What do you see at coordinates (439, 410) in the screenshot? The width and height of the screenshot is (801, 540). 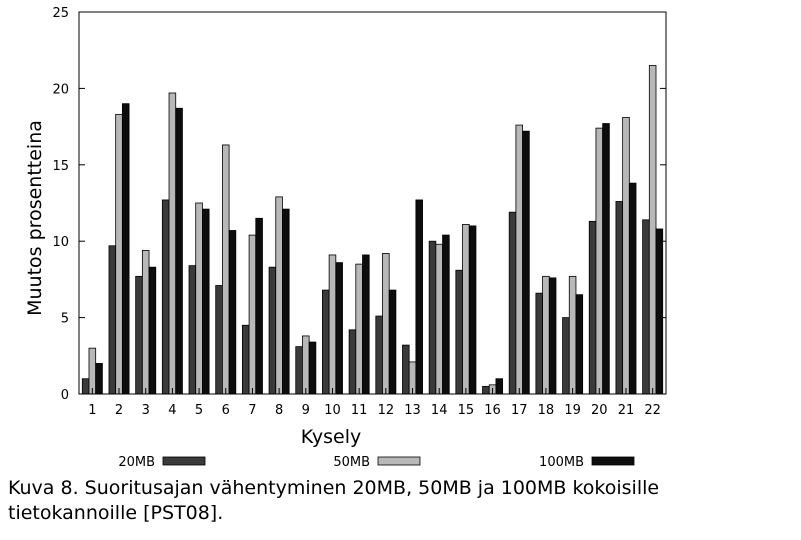 I see `x-tick-label: 14` at bounding box center [439, 410].